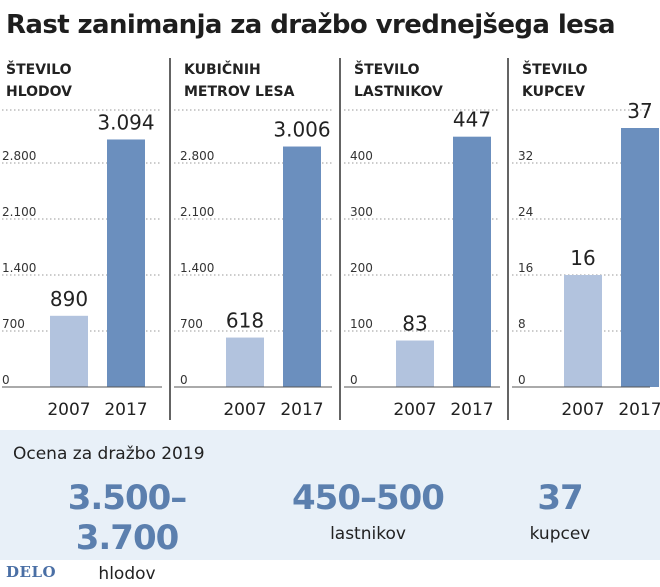  I want to click on panel-title-line: KUPCEV, so click(553, 92).